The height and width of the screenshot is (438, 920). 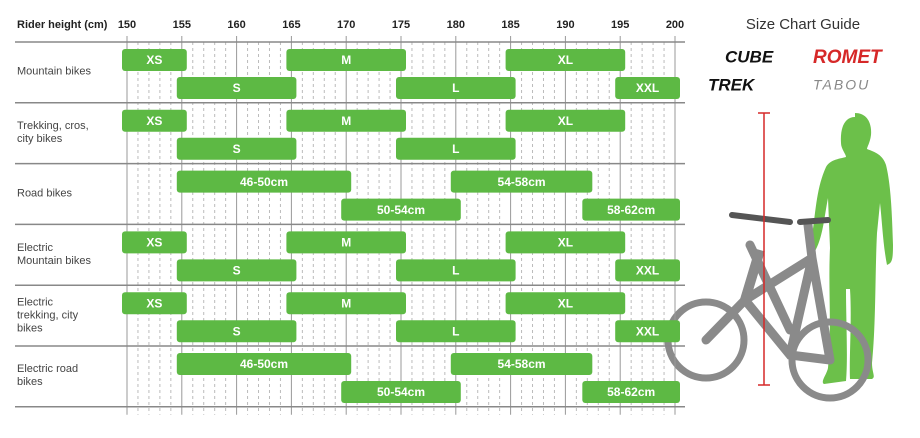 What do you see at coordinates (565, 25) in the screenshot?
I see `x-tick-label: 190` at bounding box center [565, 25].